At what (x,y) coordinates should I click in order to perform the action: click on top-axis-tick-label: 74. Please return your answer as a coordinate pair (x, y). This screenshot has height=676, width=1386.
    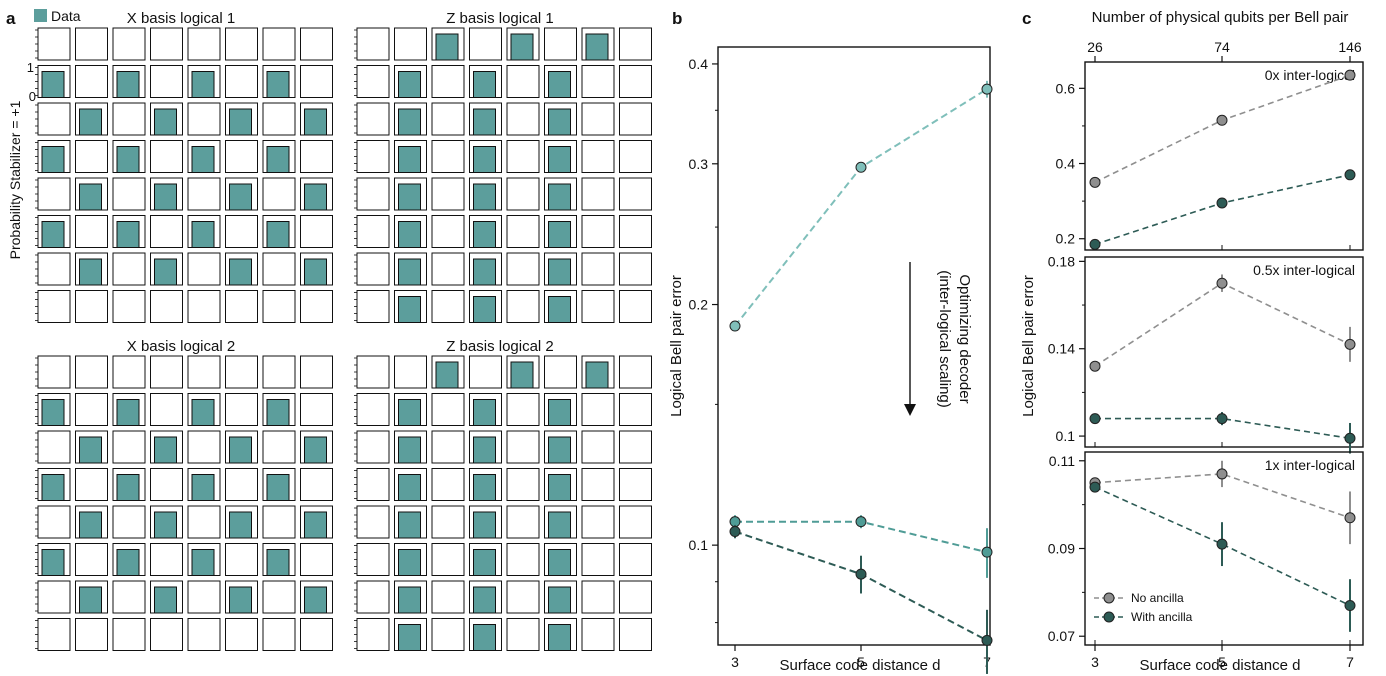
    Looking at the image, I should click on (1222, 47).